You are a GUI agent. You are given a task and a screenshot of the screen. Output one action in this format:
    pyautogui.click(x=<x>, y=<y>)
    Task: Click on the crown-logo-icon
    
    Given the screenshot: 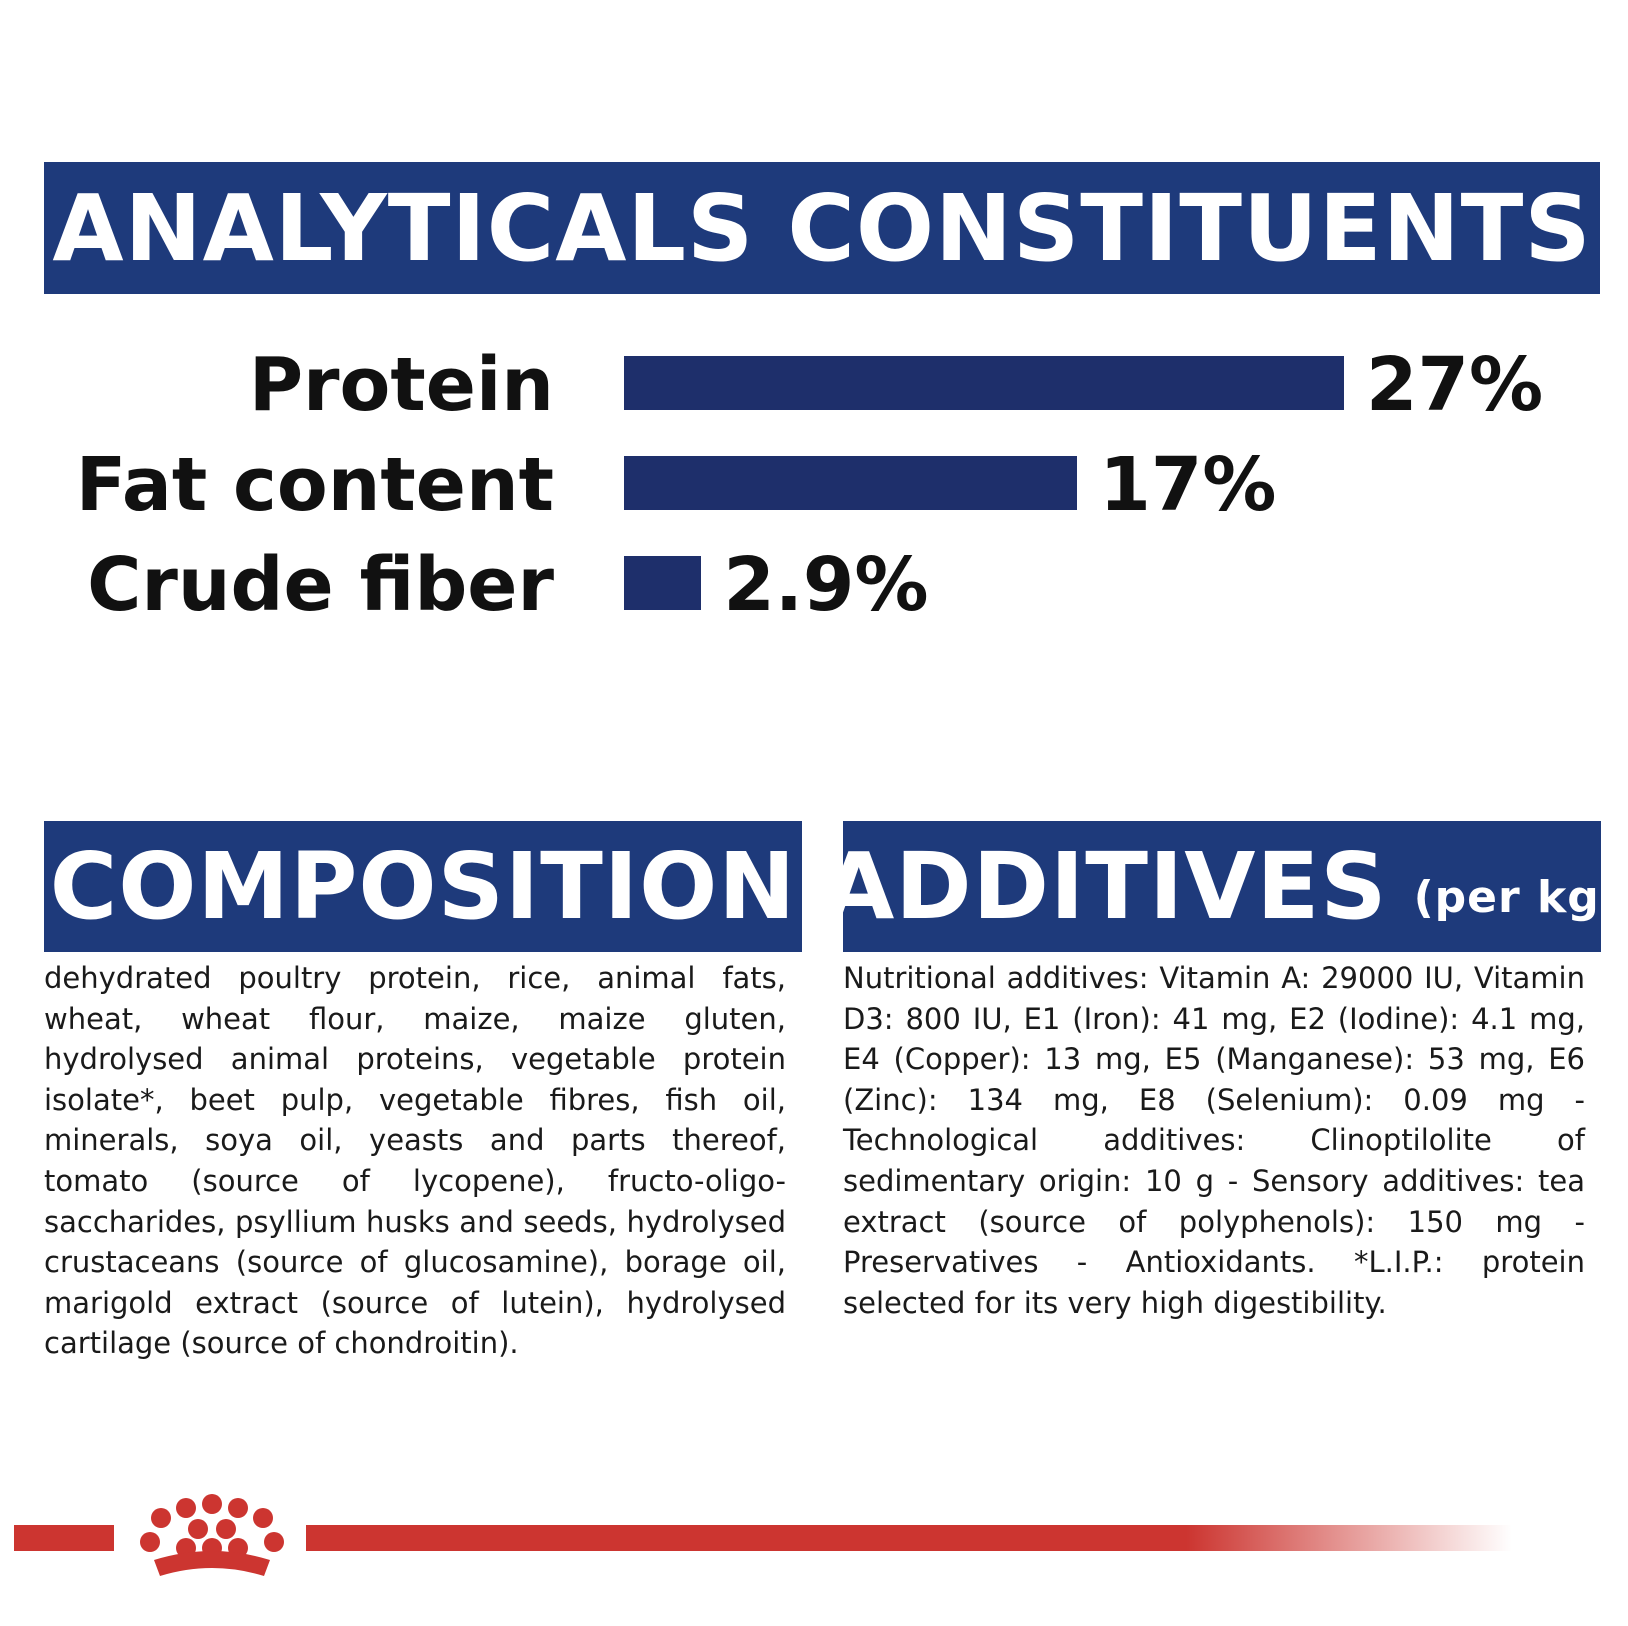 What is the action you would take?
    pyautogui.click(x=212, y=1535)
    